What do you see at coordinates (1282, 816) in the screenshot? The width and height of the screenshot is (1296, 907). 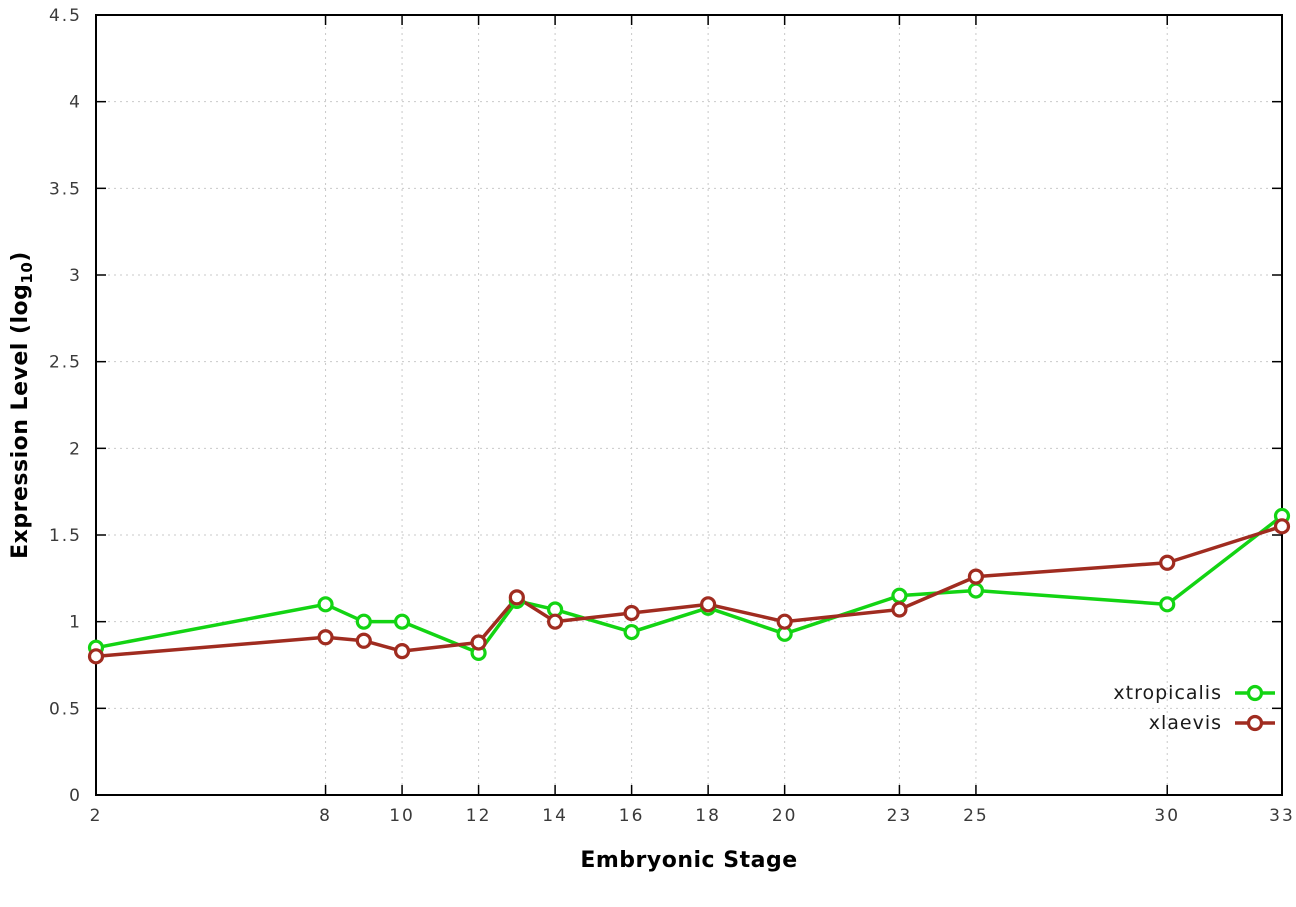 I see `x-tick-label: 33` at bounding box center [1282, 816].